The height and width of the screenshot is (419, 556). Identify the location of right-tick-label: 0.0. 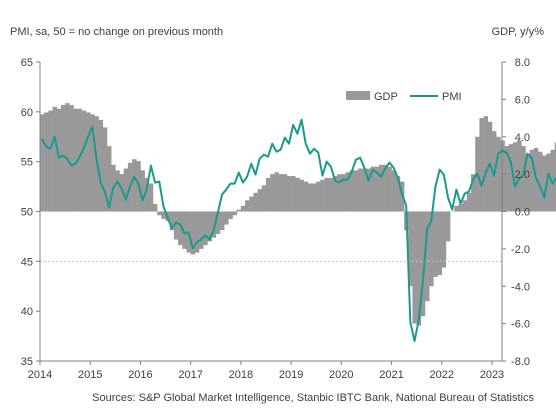
(522, 213).